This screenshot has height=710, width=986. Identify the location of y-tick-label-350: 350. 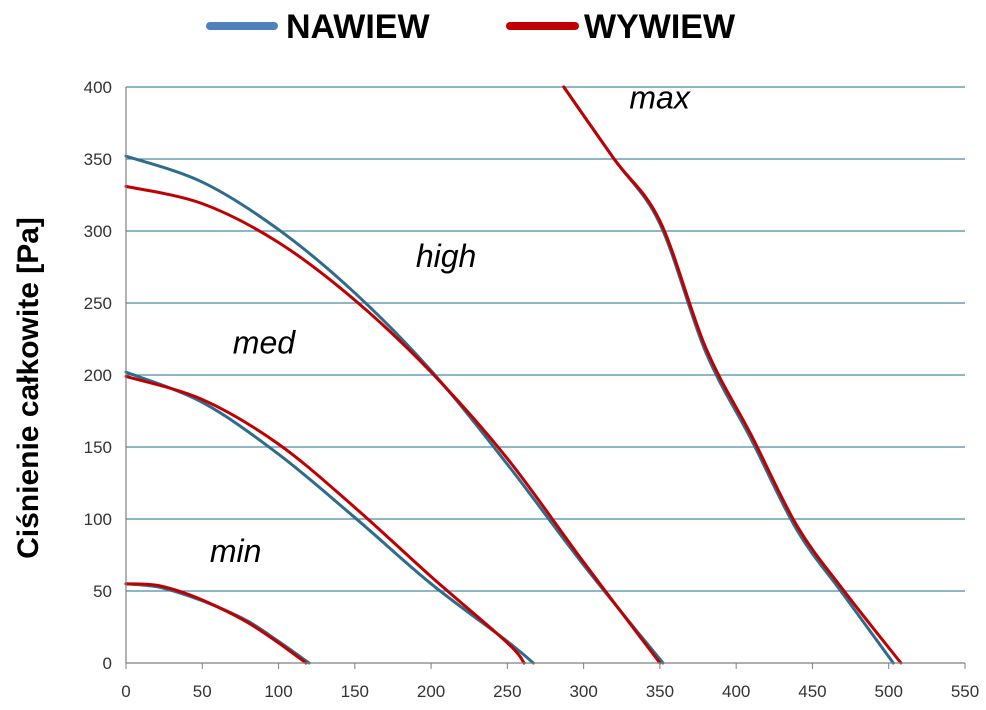
(98, 159).